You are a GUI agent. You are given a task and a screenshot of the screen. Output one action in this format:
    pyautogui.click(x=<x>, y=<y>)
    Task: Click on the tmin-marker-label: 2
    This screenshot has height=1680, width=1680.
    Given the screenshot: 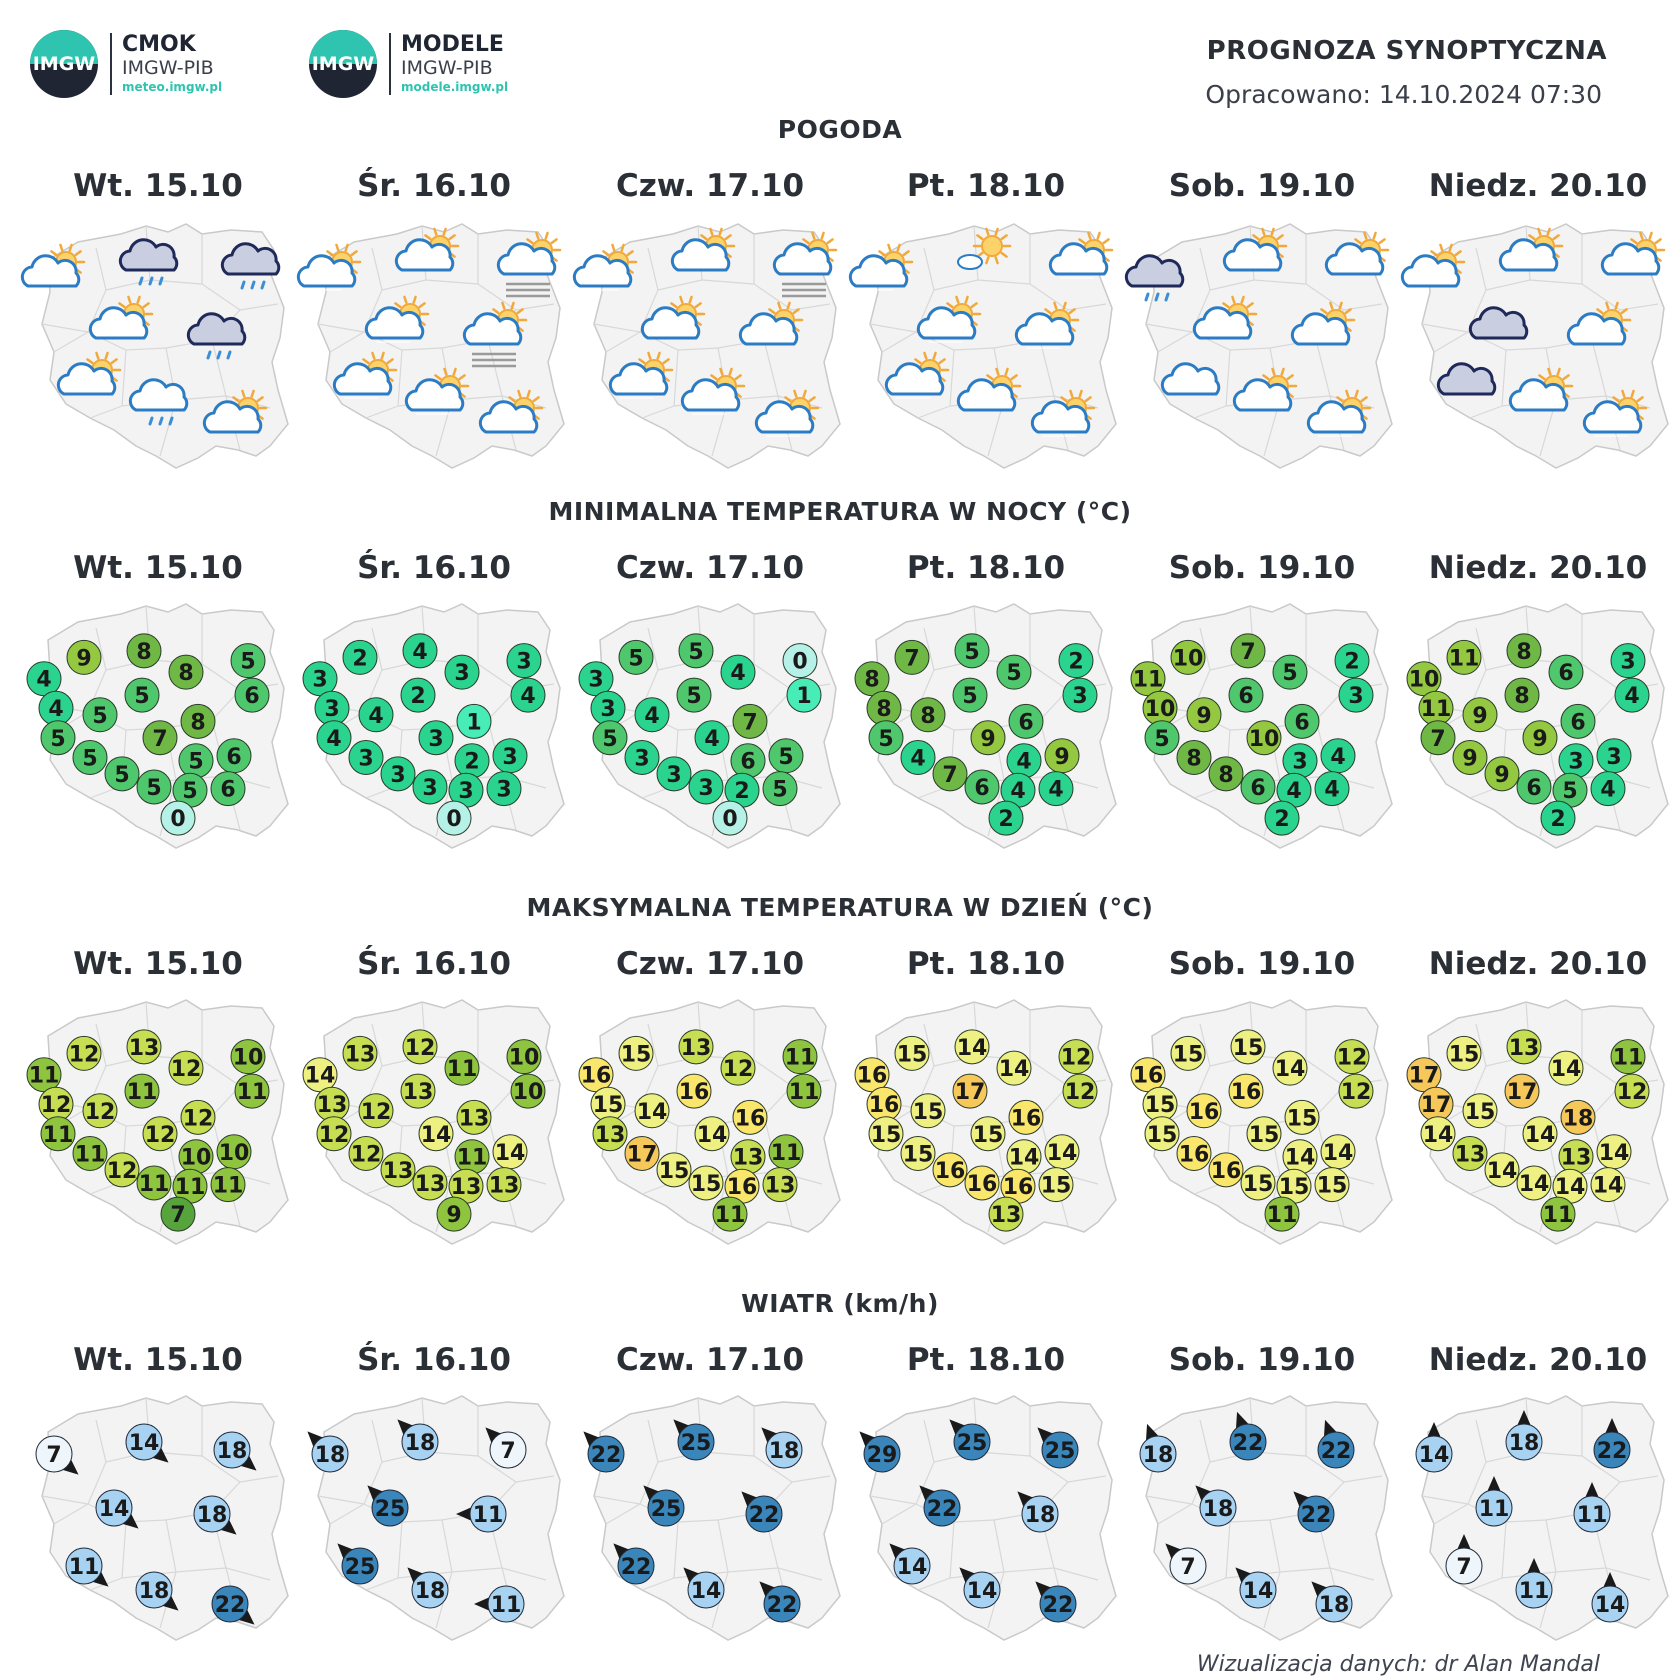 What is the action you would take?
    pyautogui.click(x=741, y=791)
    